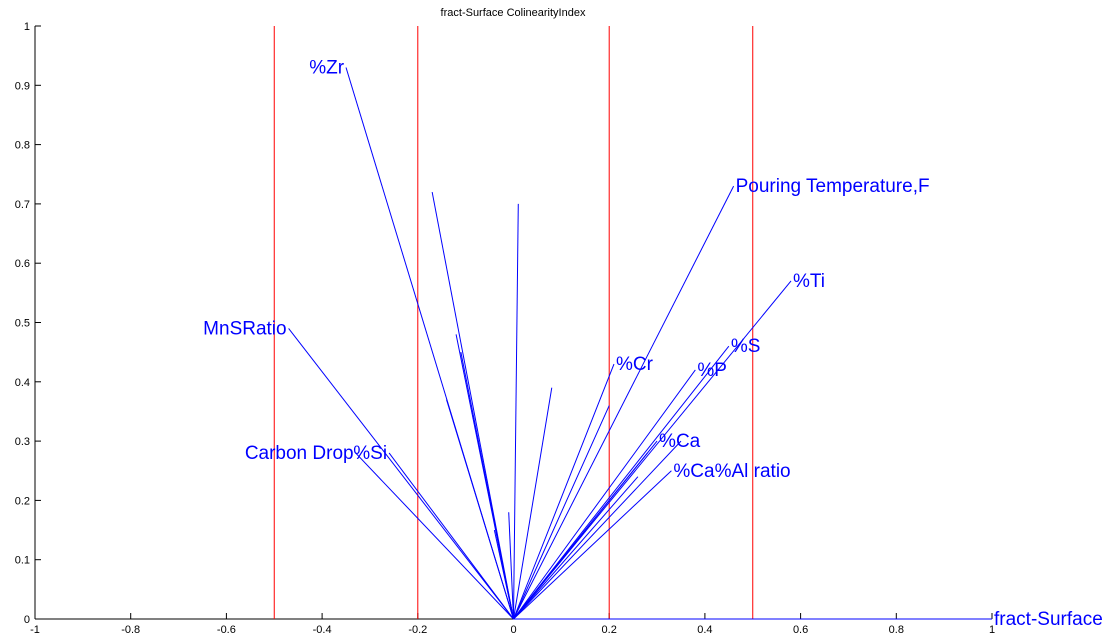 This screenshot has width=1117, height=639. I want to click on vector-label: %Zr, so click(327, 68).